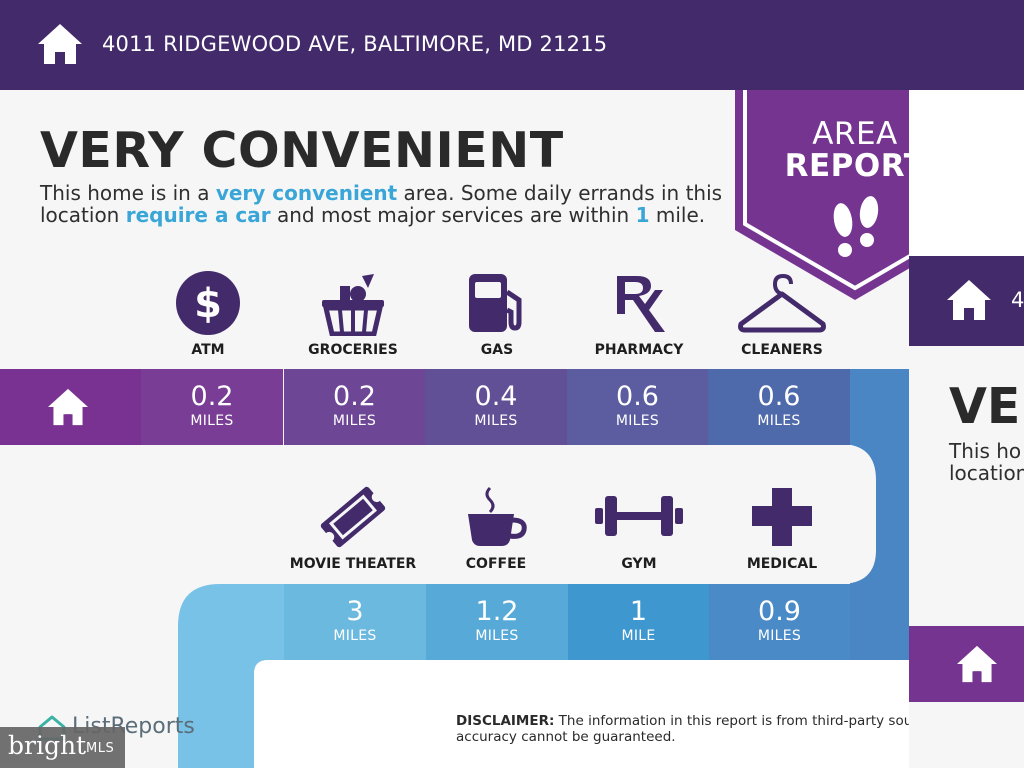 The image size is (1024, 768). I want to click on hanger-icon, so click(782, 303).